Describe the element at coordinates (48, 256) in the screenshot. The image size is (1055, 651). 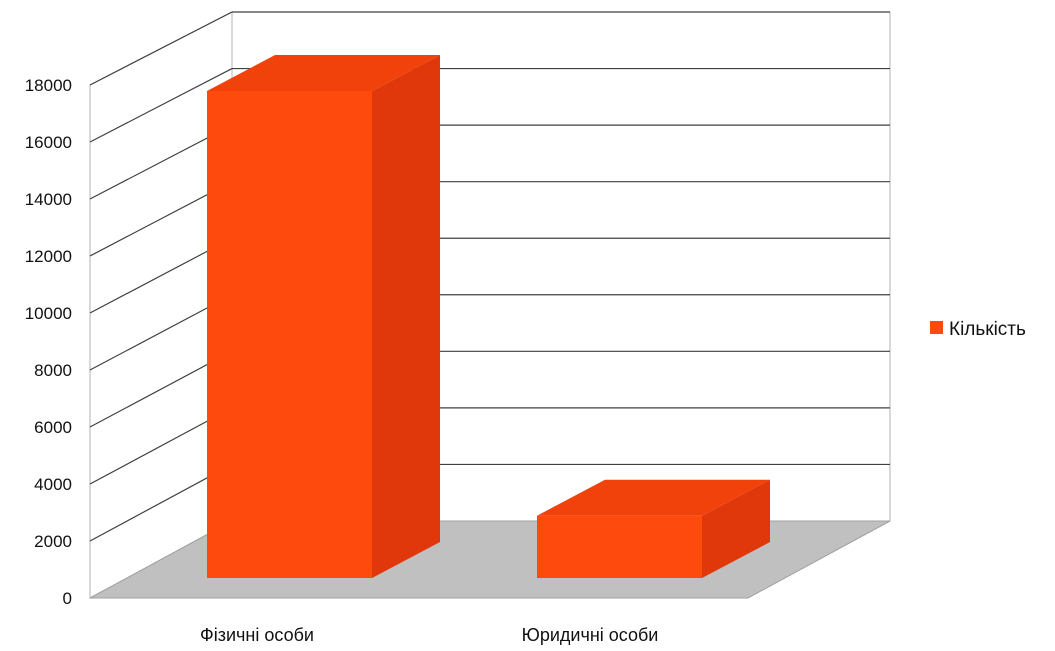
I see `y-tick-label: 12000` at that location.